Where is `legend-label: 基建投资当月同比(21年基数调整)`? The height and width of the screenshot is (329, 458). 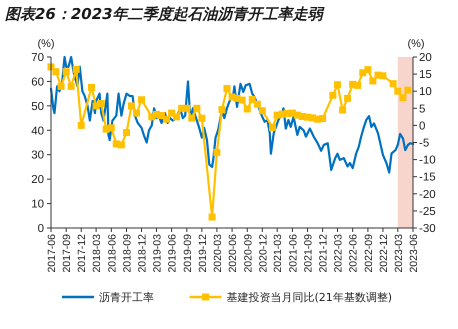 legend-label: 基建投资当月同比(21年基数调整) is located at coordinates (309, 297).